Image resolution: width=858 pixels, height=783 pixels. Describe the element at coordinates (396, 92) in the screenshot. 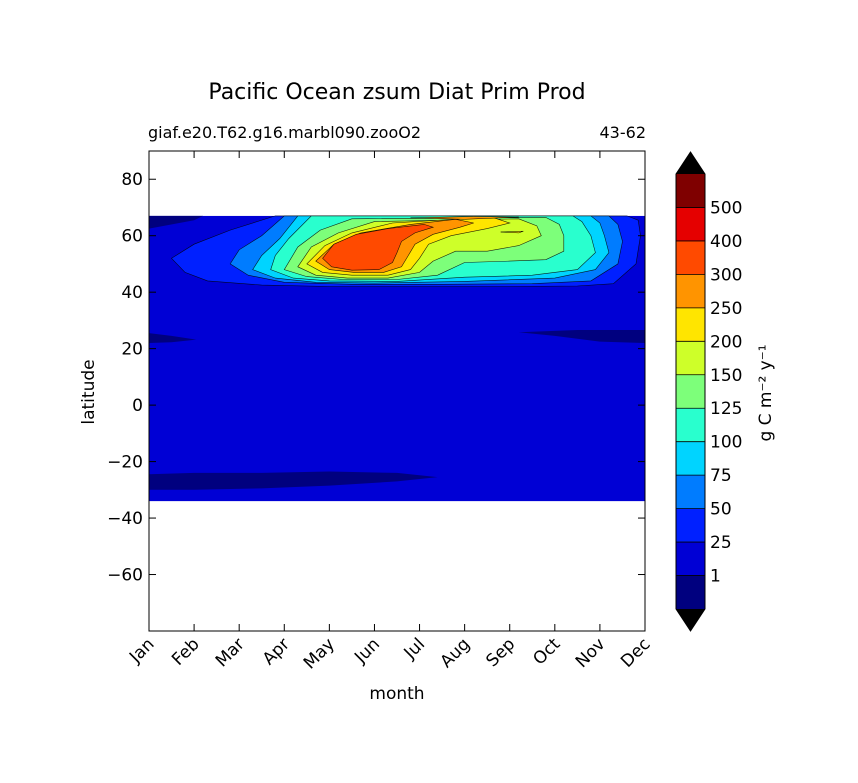

I see `chart-title: Pacific Ocean zsum Diat Prim Prod` at that location.